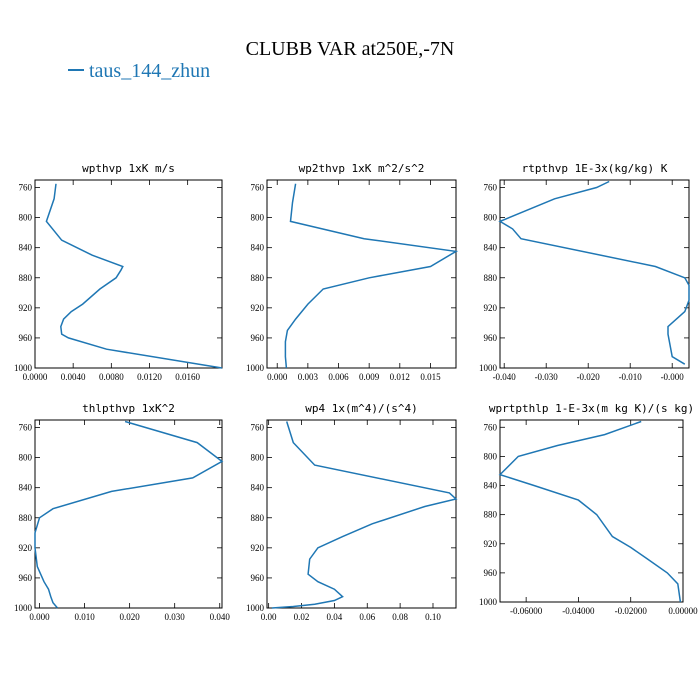 The image size is (700, 700). I want to click on x-tick-label: 0.02, so click(302, 617).